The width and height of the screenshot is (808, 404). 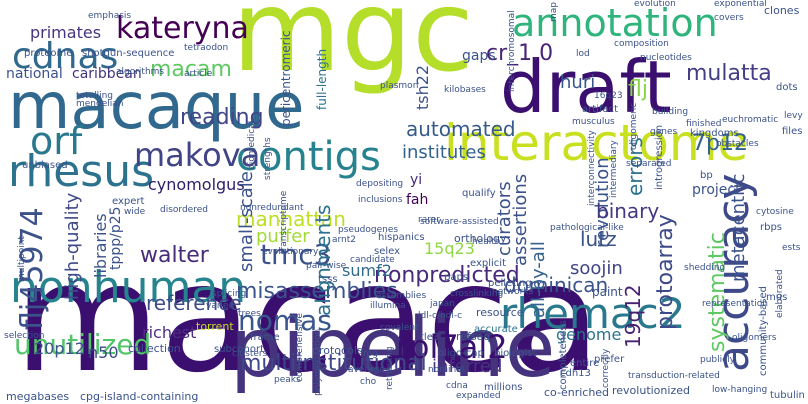 What do you see at coordinates (380, 200) in the screenshot?
I see `word-inclusions: inclusions` at bounding box center [380, 200].